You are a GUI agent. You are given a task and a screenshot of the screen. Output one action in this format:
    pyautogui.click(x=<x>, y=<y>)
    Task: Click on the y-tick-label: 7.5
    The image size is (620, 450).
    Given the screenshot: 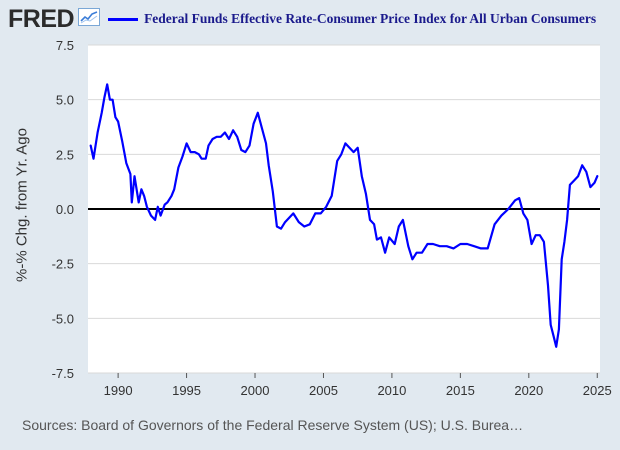 What is the action you would take?
    pyautogui.click(x=65, y=45)
    